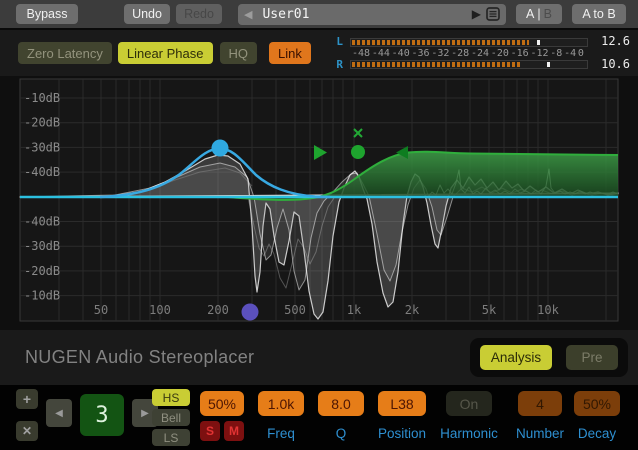 The width and height of the screenshot is (638, 450). I want to click on purple-band-node, so click(250, 312).